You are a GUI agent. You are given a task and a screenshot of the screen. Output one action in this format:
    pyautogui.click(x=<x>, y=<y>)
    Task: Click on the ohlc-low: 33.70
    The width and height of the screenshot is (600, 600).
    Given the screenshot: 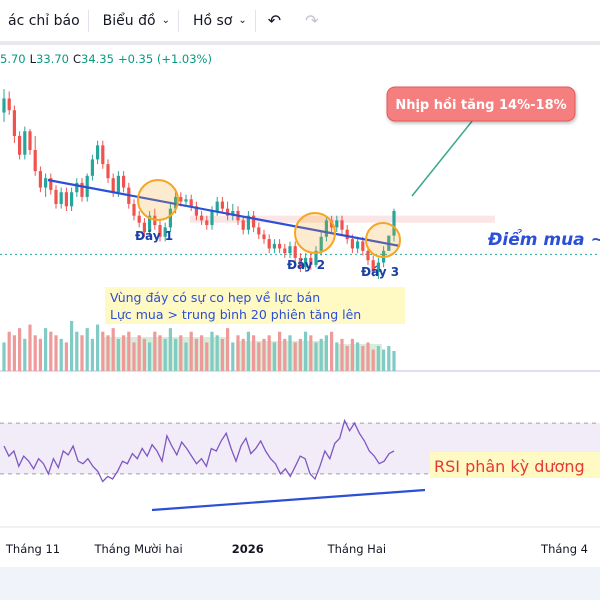 What is the action you would take?
    pyautogui.click(x=52, y=59)
    